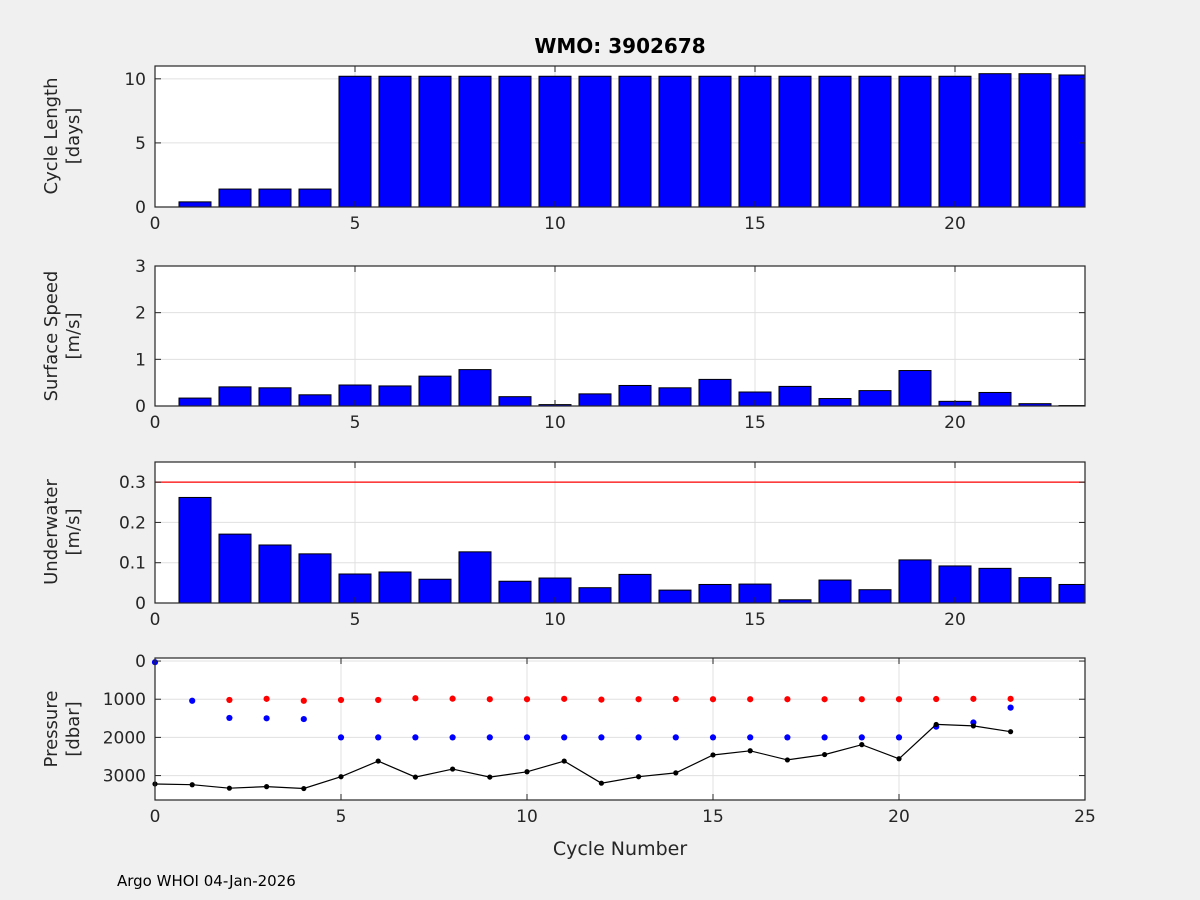  I want to click on y-tick-label: 1000, so click(124, 700).